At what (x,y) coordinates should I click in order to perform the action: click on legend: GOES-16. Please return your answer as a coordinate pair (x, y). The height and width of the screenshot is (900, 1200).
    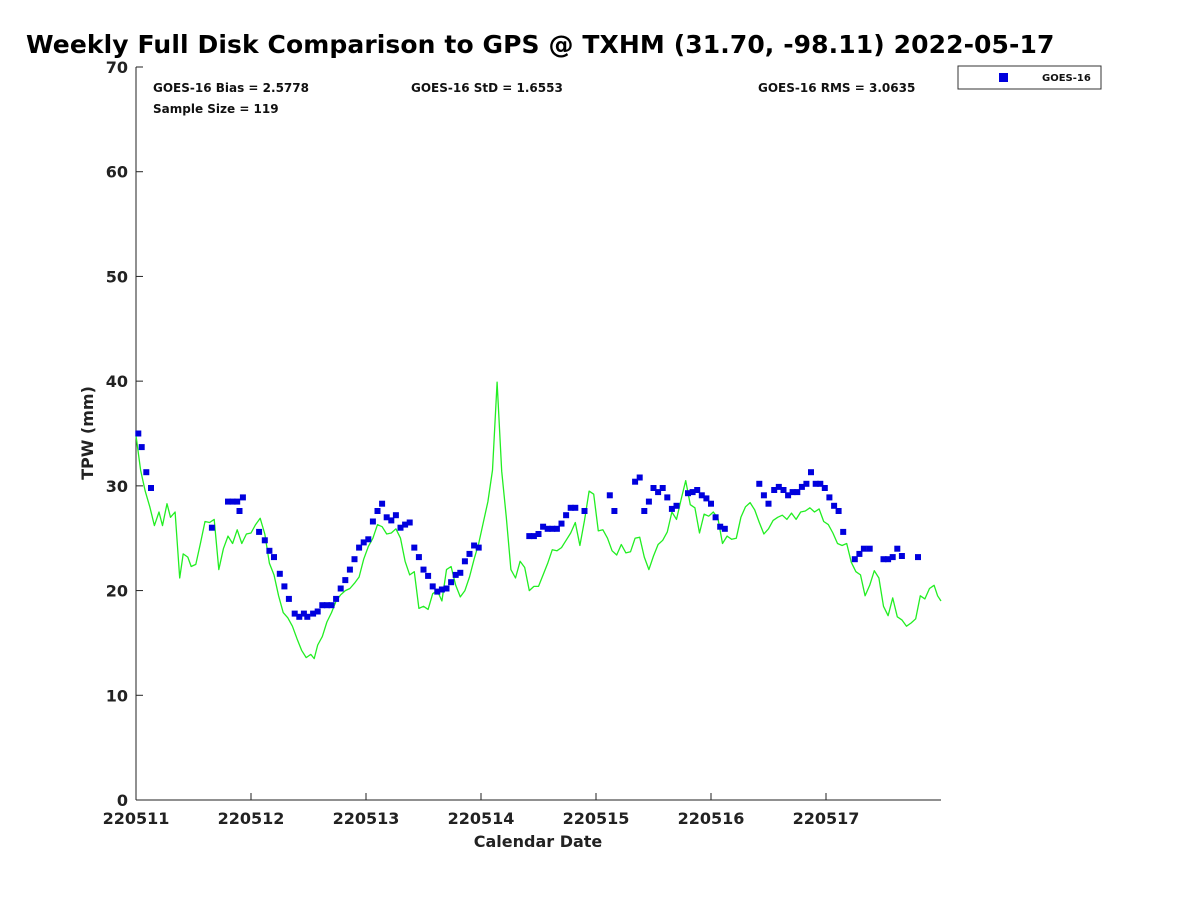
    Looking at the image, I should click on (1029, 77).